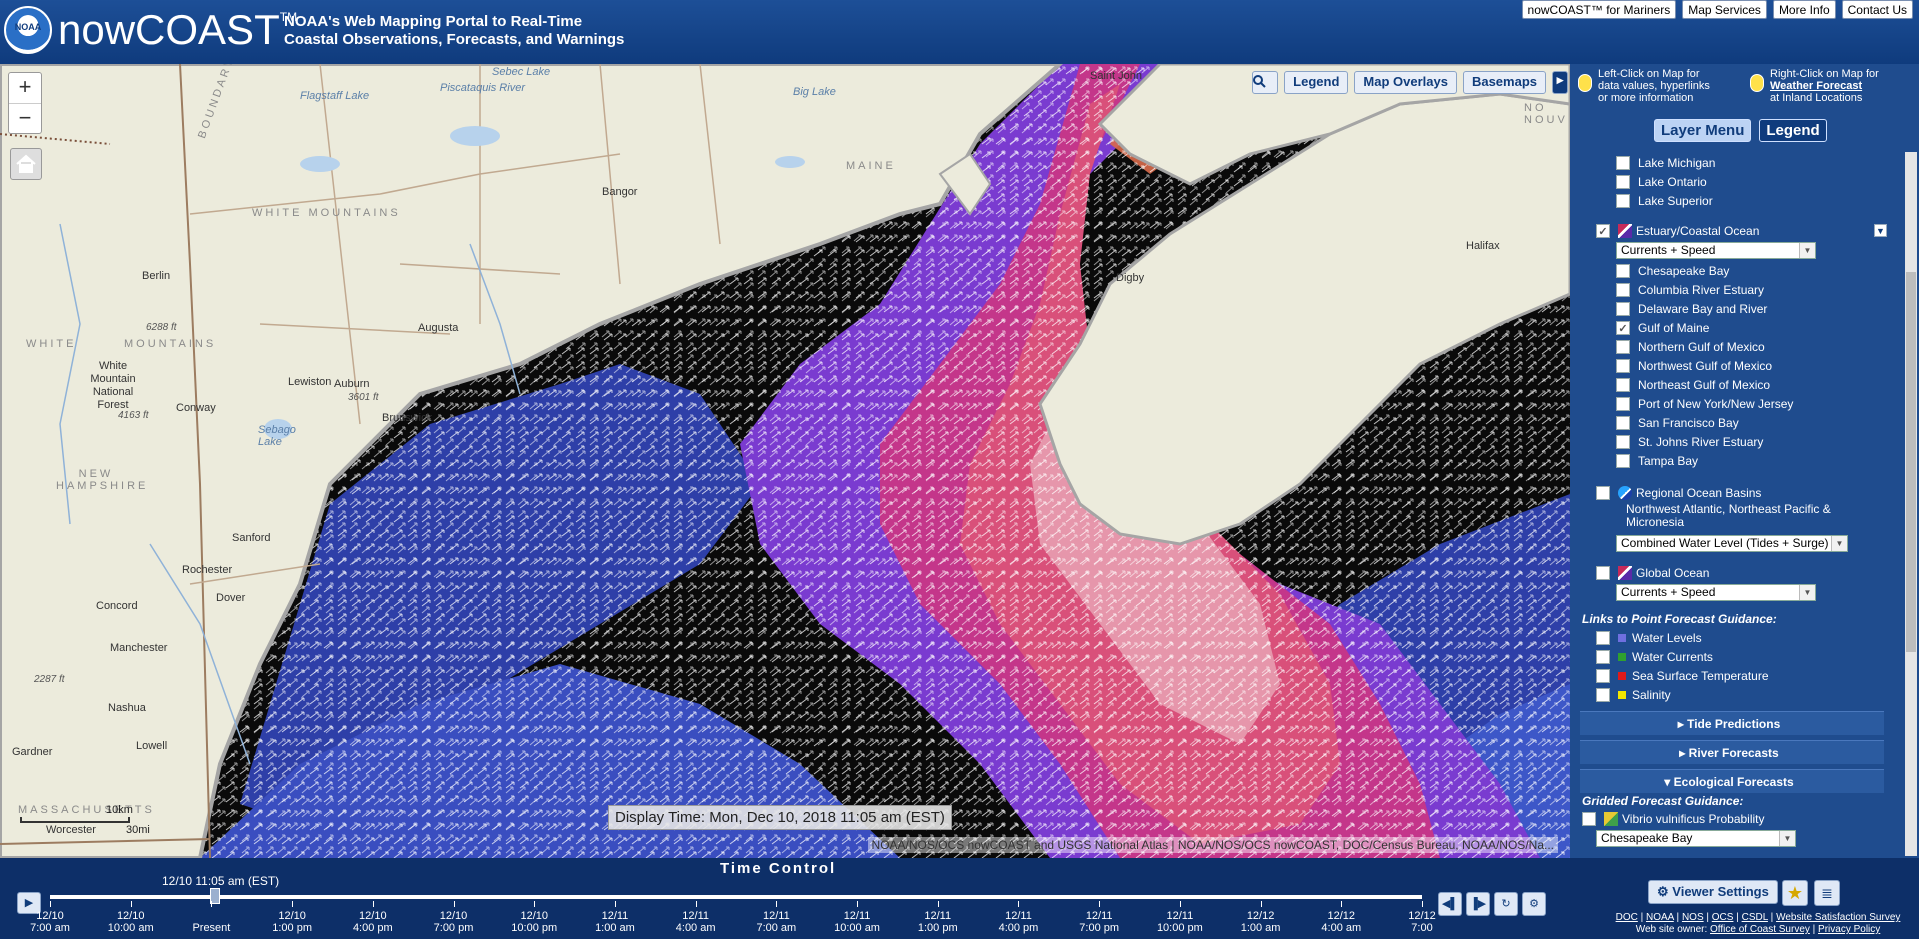 The image size is (1919, 939). I want to click on regional-layer-row: Regional Ocean Basins, so click(1678, 493).